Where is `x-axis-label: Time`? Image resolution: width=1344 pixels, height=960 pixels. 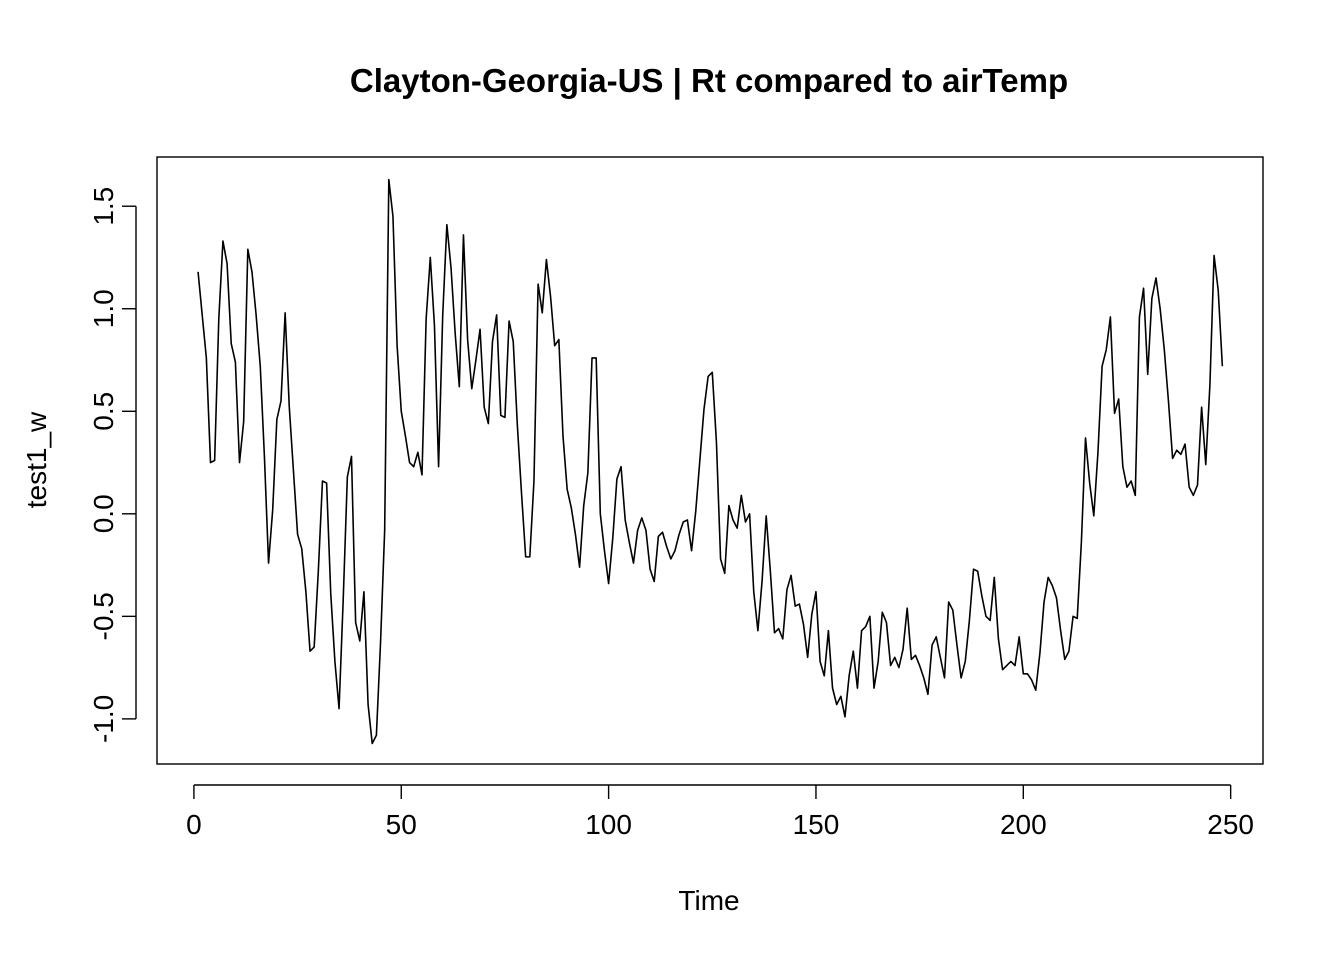
x-axis-label: Time is located at coordinates (708, 900).